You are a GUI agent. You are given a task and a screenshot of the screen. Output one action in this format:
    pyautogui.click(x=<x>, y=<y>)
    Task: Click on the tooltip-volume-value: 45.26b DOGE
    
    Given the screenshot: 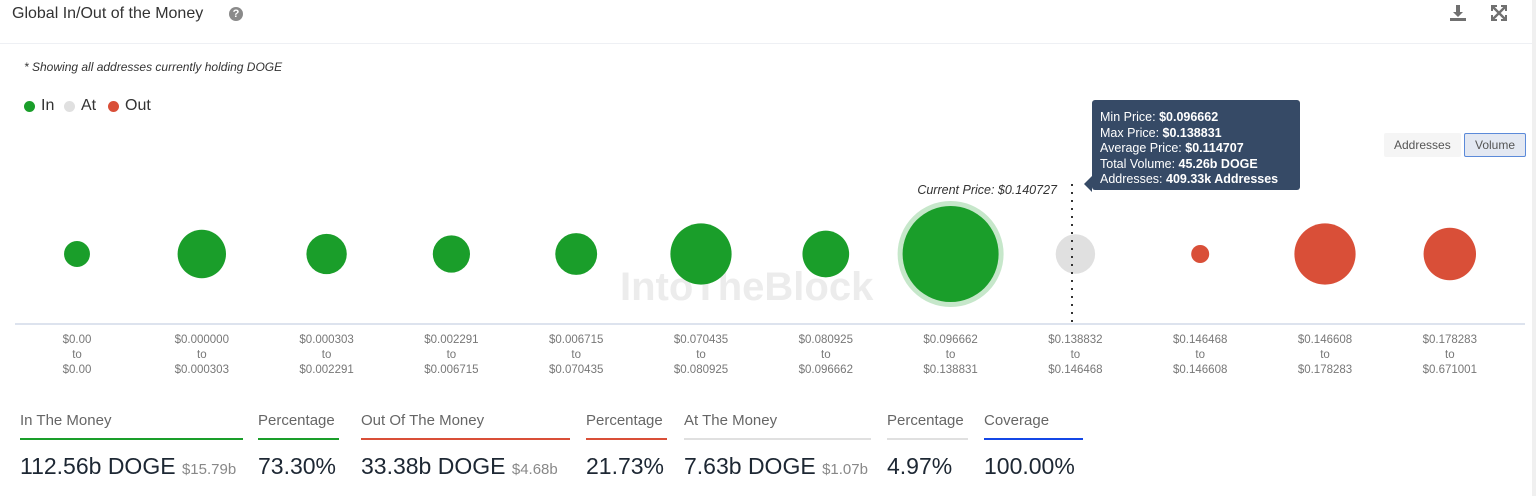 What is the action you would take?
    pyautogui.click(x=1218, y=163)
    